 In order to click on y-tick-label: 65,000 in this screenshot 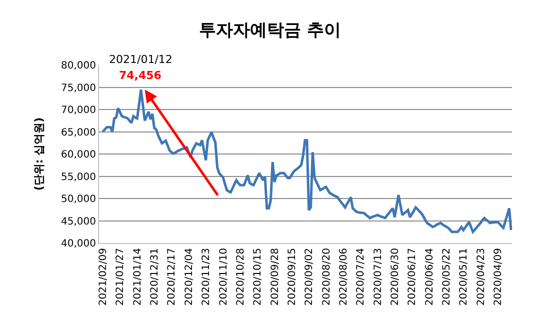, I will do `click(78, 132)`.